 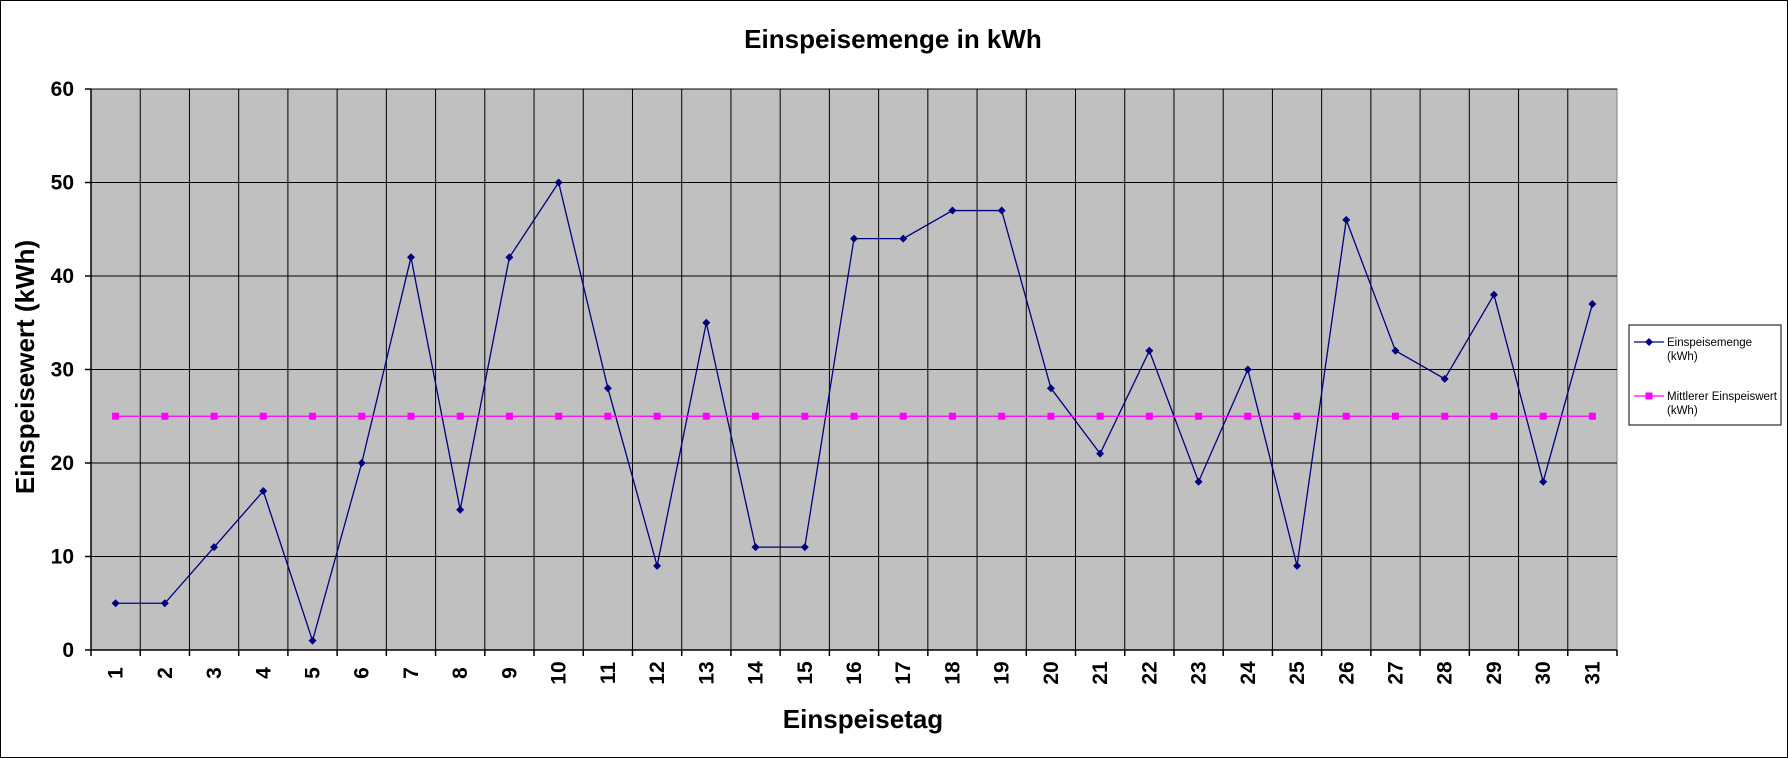 I want to click on x-tick-label: 6, so click(x=362, y=673).